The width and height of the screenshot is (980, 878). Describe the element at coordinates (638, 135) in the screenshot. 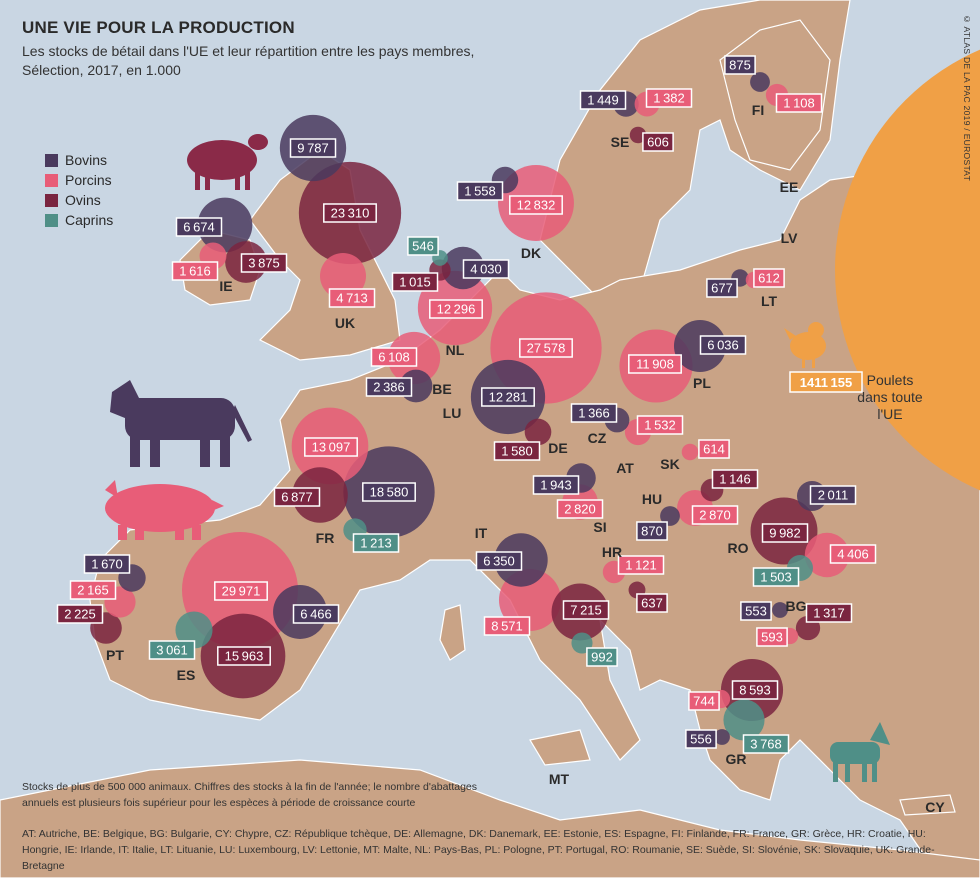

I see `bubble-se-ovins` at that location.